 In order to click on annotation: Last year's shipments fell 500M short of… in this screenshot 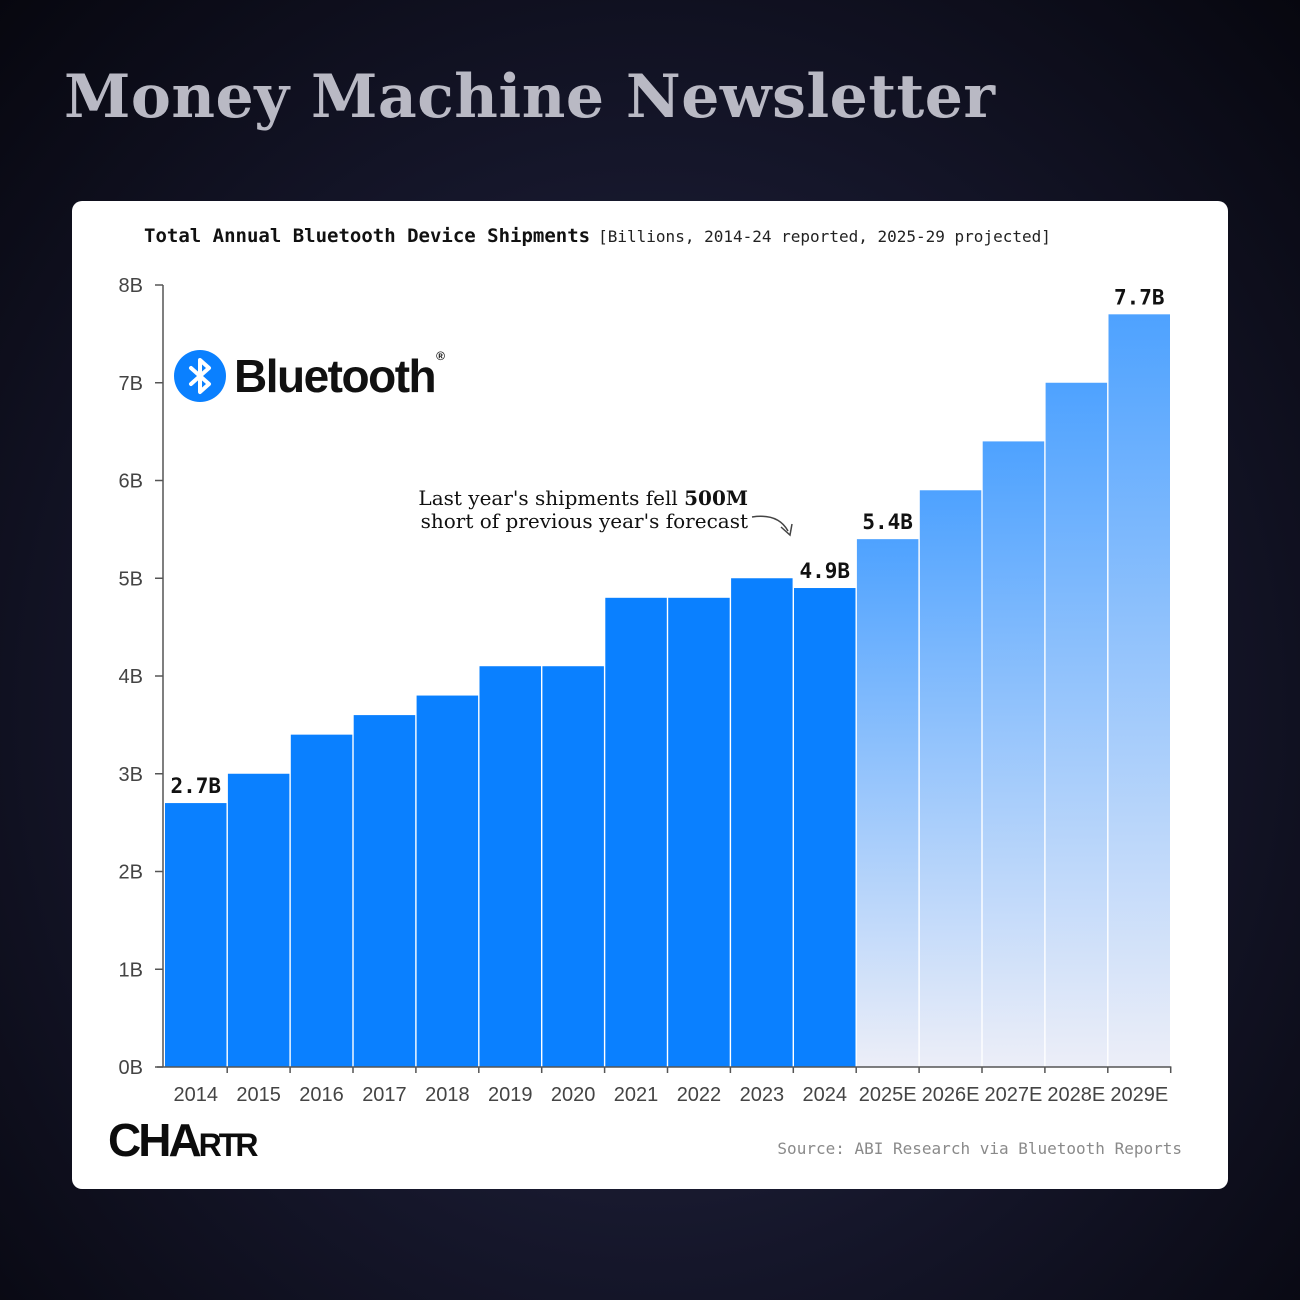, I will do `click(583, 510)`.